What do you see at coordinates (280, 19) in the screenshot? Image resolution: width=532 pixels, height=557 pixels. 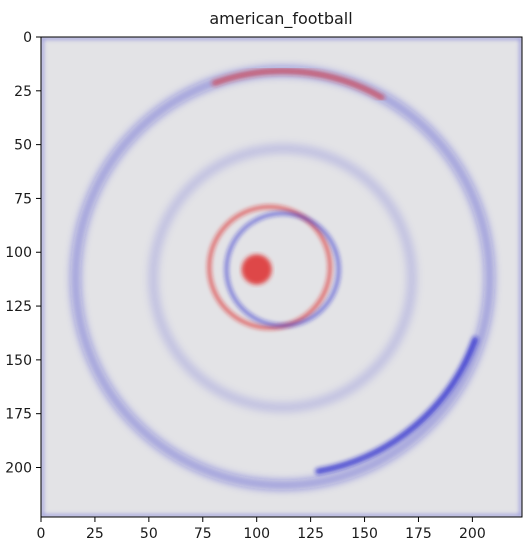 I see `chart-title: american_football` at bounding box center [280, 19].